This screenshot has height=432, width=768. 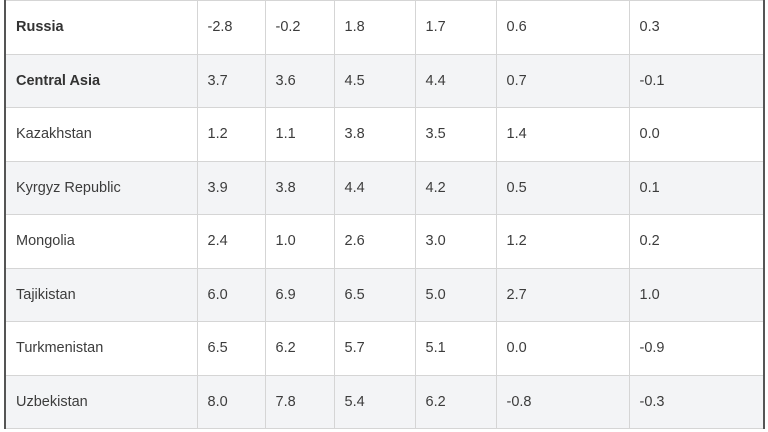 What do you see at coordinates (299, 80) in the screenshot?
I see `table-cell: 3.6` at bounding box center [299, 80].